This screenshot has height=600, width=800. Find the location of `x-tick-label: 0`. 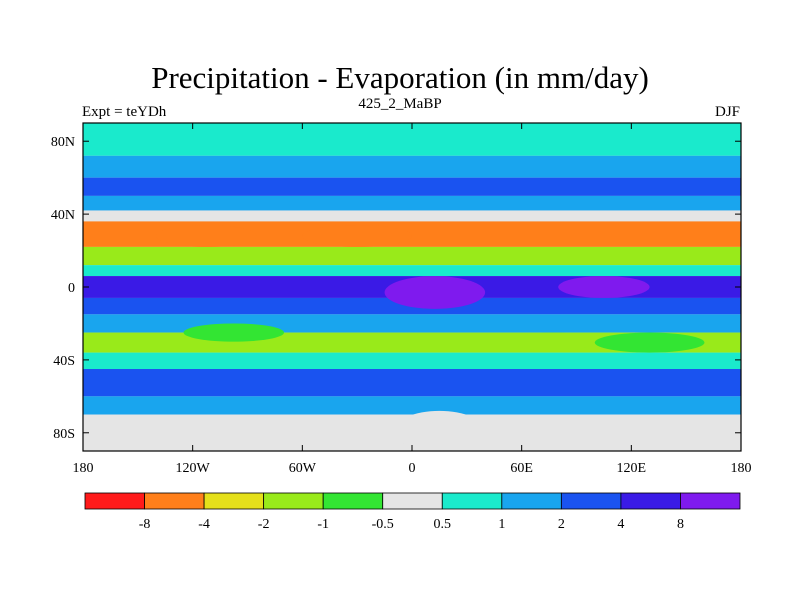

x-tick-label: 0 is located at coordinates (412, 468).